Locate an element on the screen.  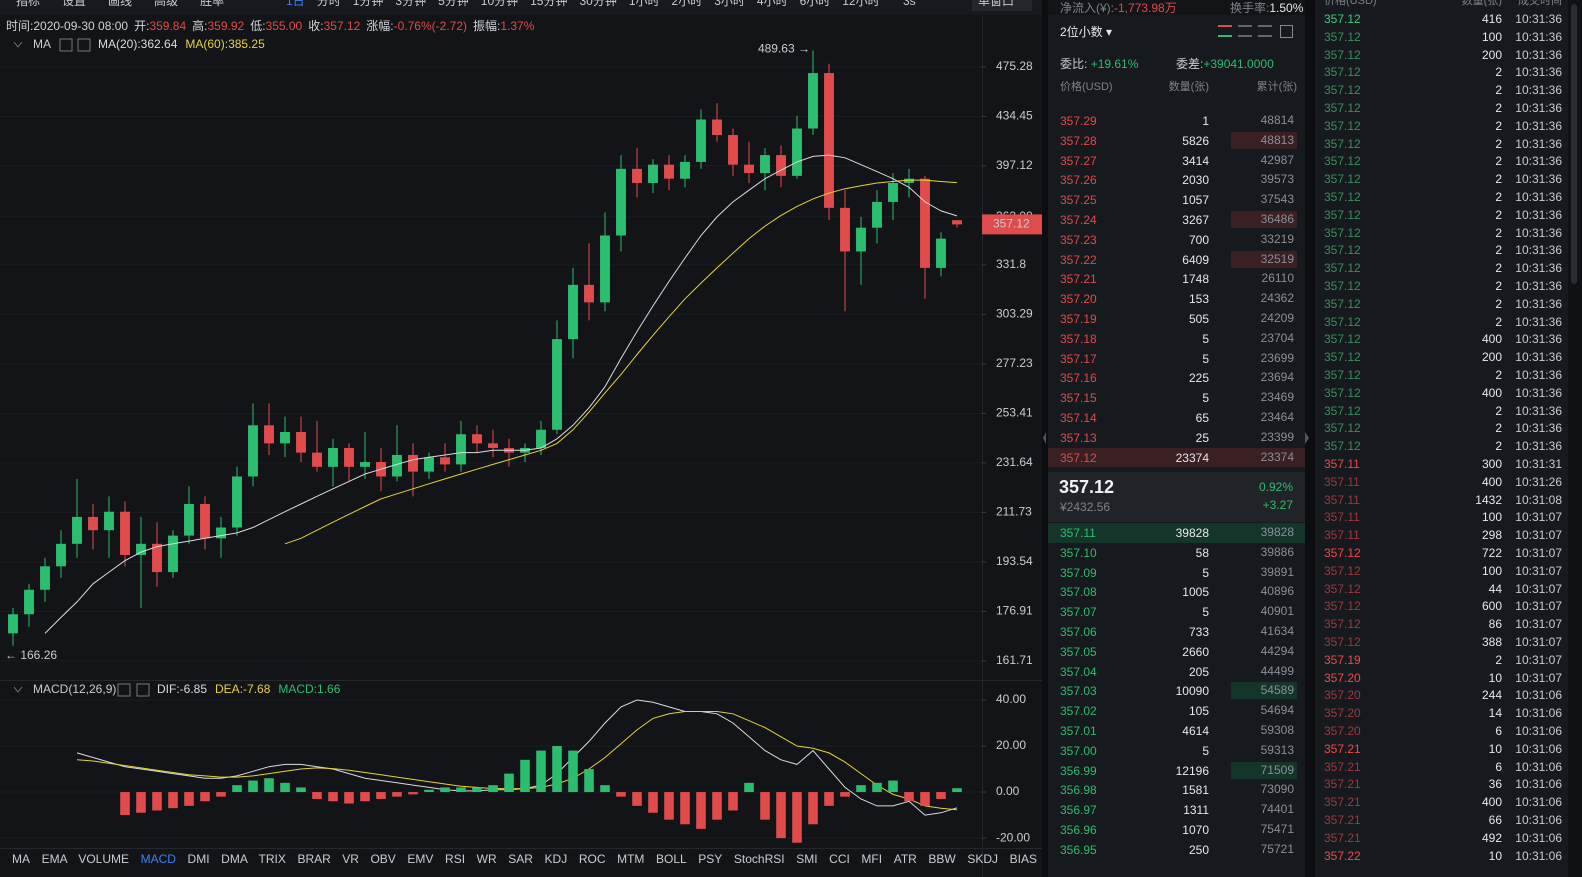
indicator-tab: EMA is located at coordinates (55, 859).